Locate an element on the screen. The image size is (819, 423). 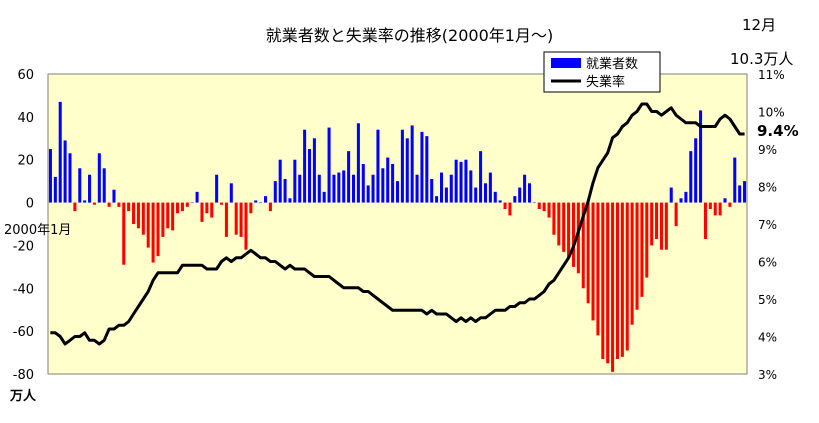
left-tick-label: 40 is located at coordinates (25, 118).